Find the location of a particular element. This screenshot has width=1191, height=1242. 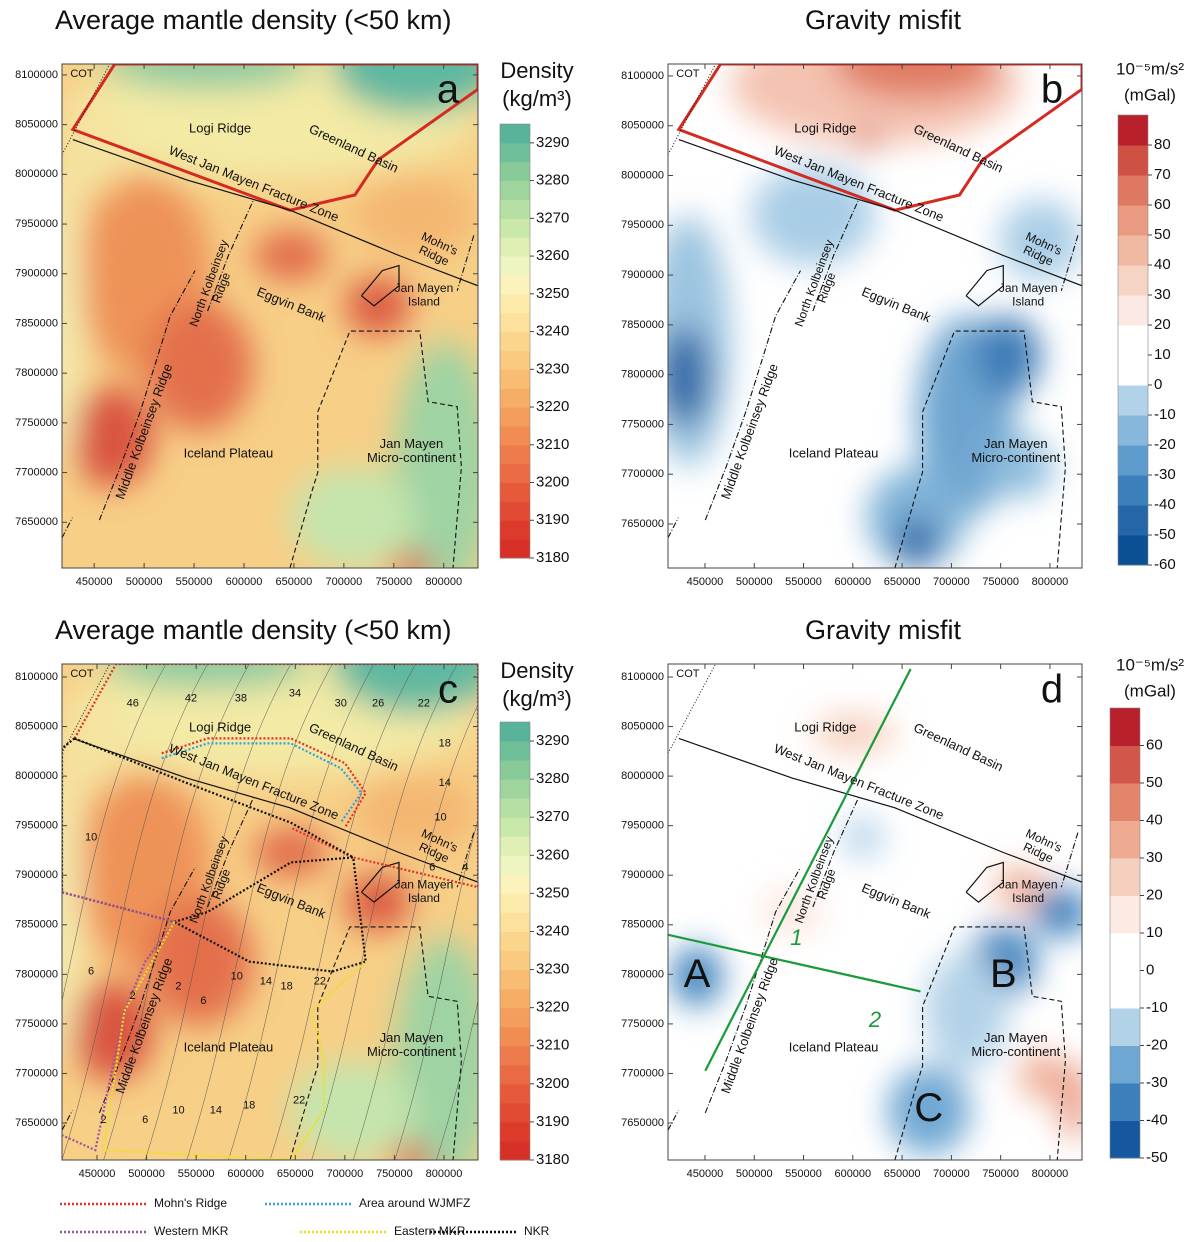

legend-label: NKR is located at coordinates (537, 1231).